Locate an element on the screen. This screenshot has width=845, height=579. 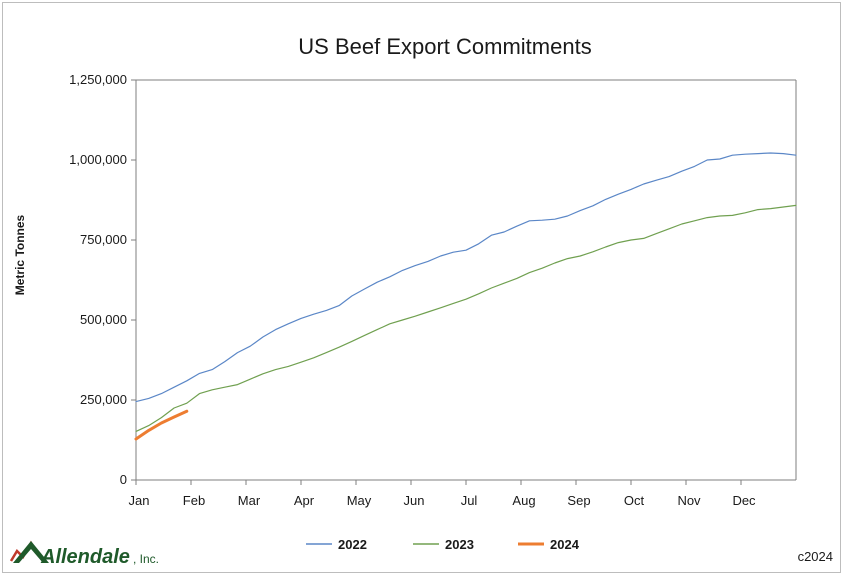
x-tick-label: Jun is located at coordinates (414, 500).